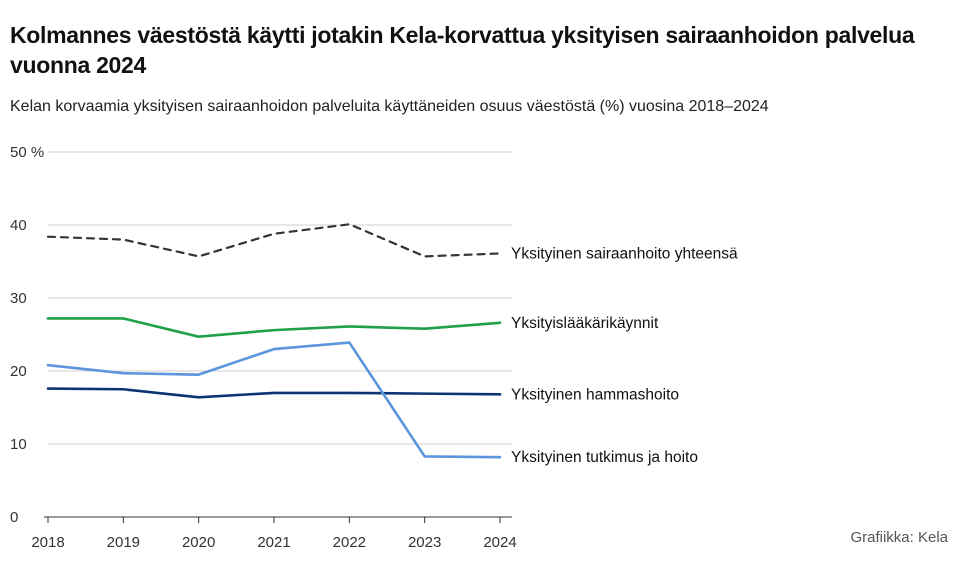  What do you see at coordinates (18, 444) in the screenshot?
I see `y-tick-label: 10` at bounding box center [18, 444].